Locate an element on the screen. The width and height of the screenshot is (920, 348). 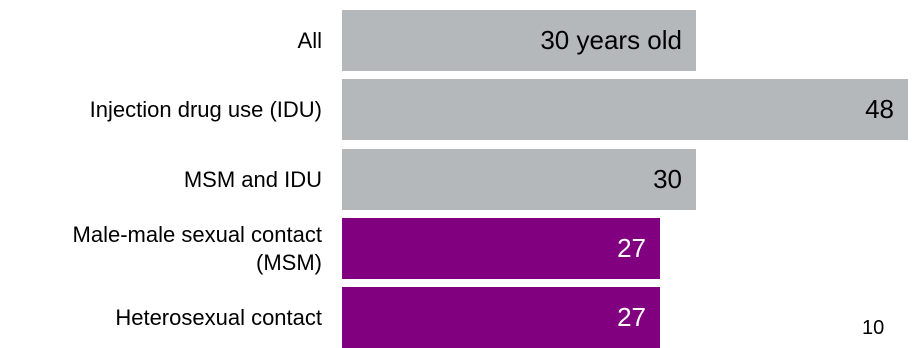
category-label: Injection drug use (IDU) is located at coordinates (161, 109).